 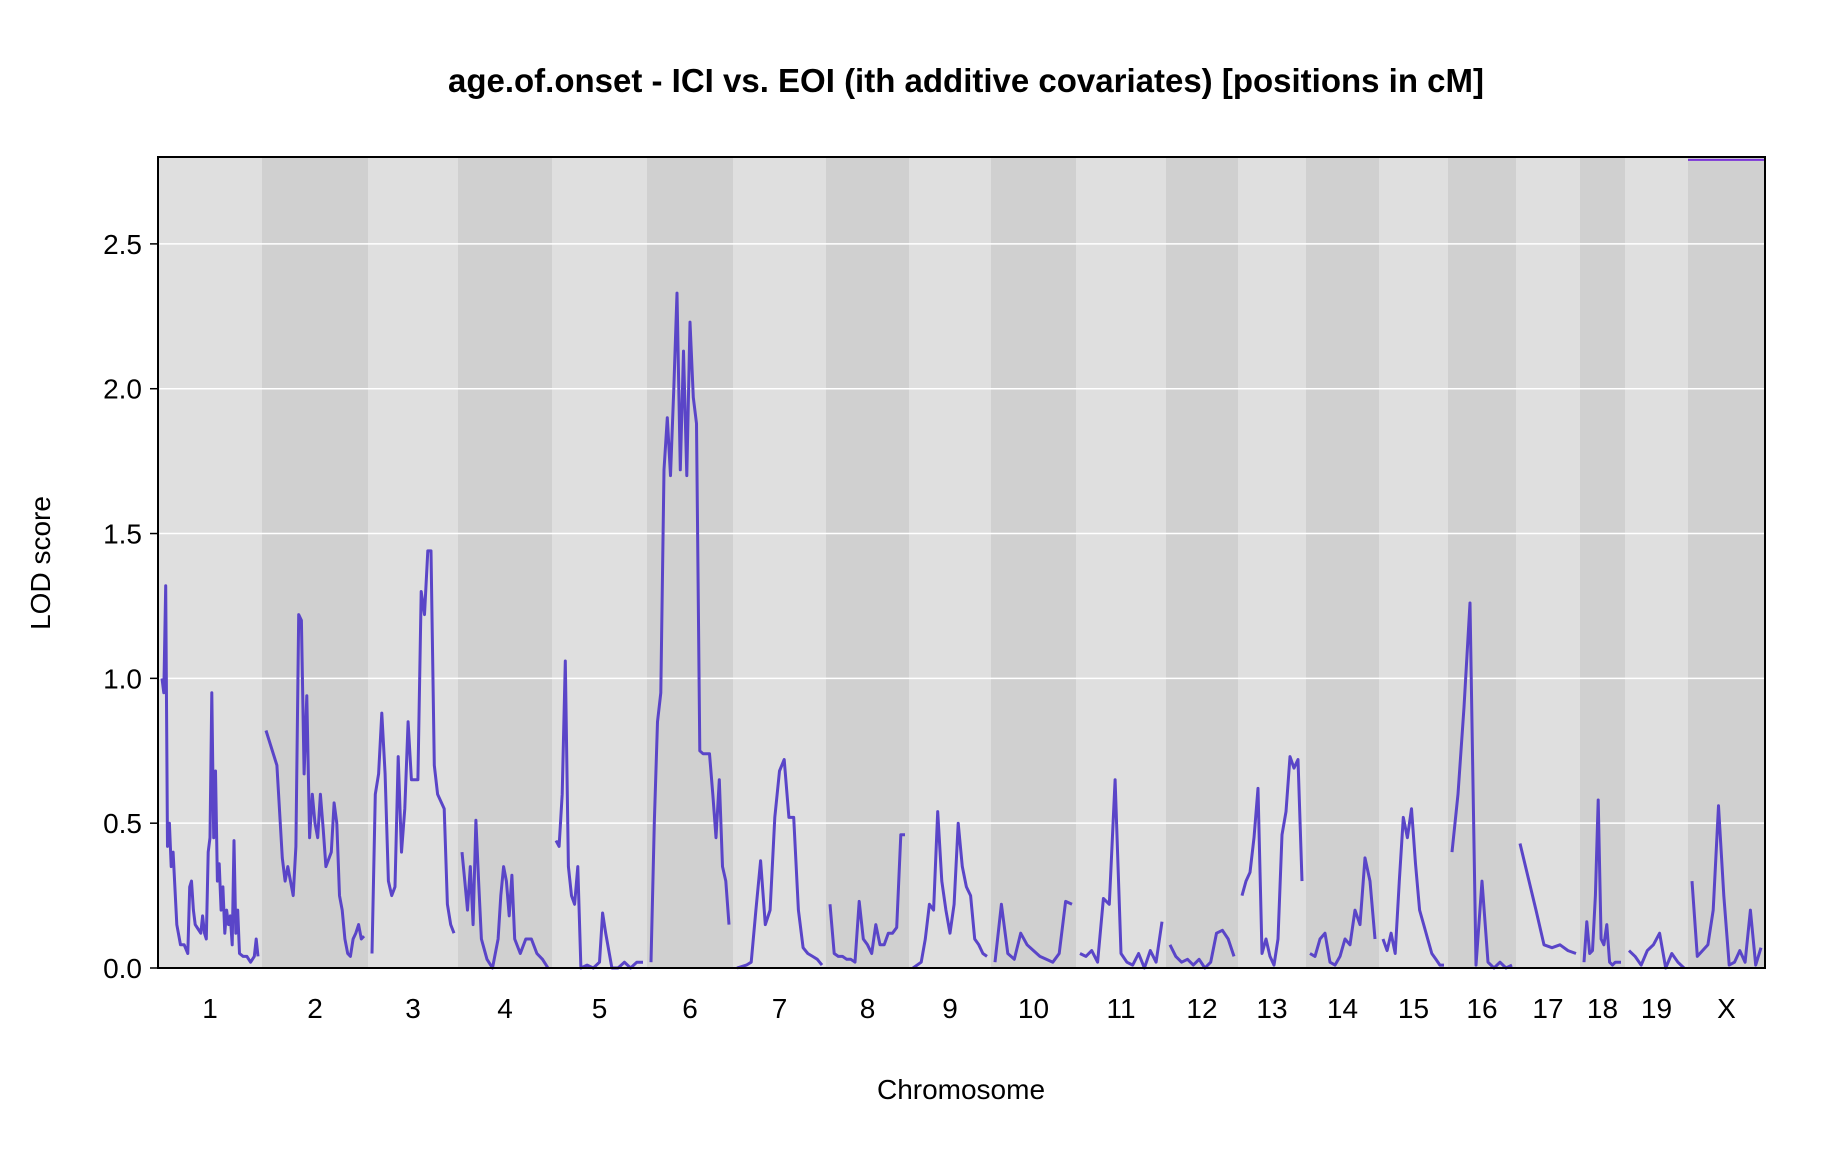 What do you see at coordinates (505, 1008) in the screenshot?
I see `x-tick-label: 4` at bounding box center [505, 1008].